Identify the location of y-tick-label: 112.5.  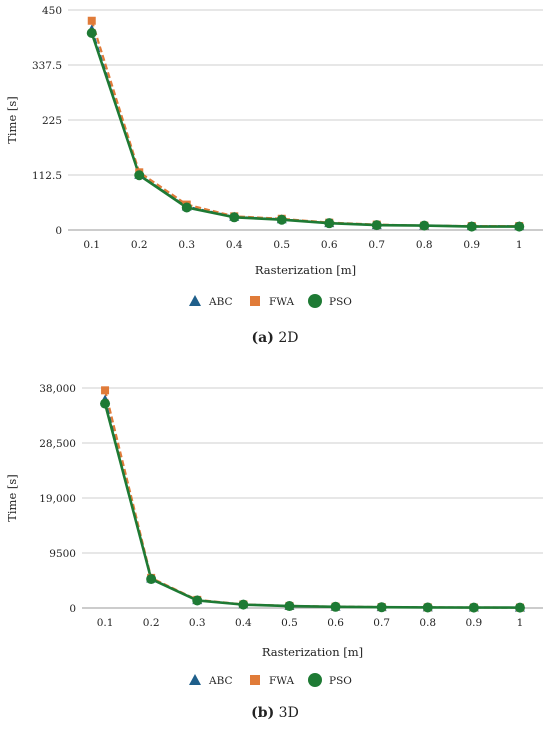
(47, 176).